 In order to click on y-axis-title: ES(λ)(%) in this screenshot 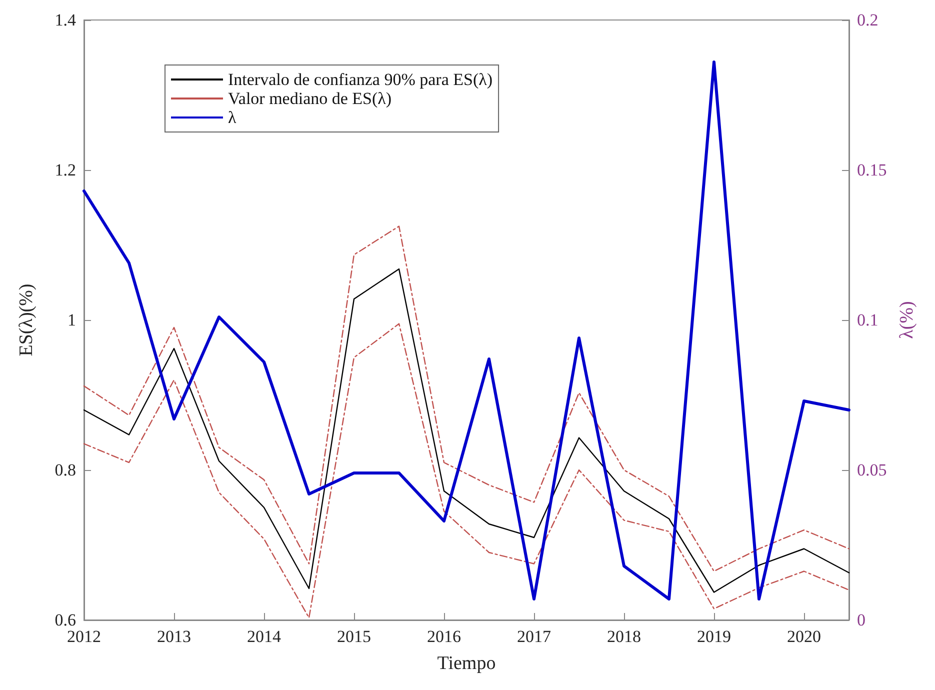, I will do `click(26, 320)`.